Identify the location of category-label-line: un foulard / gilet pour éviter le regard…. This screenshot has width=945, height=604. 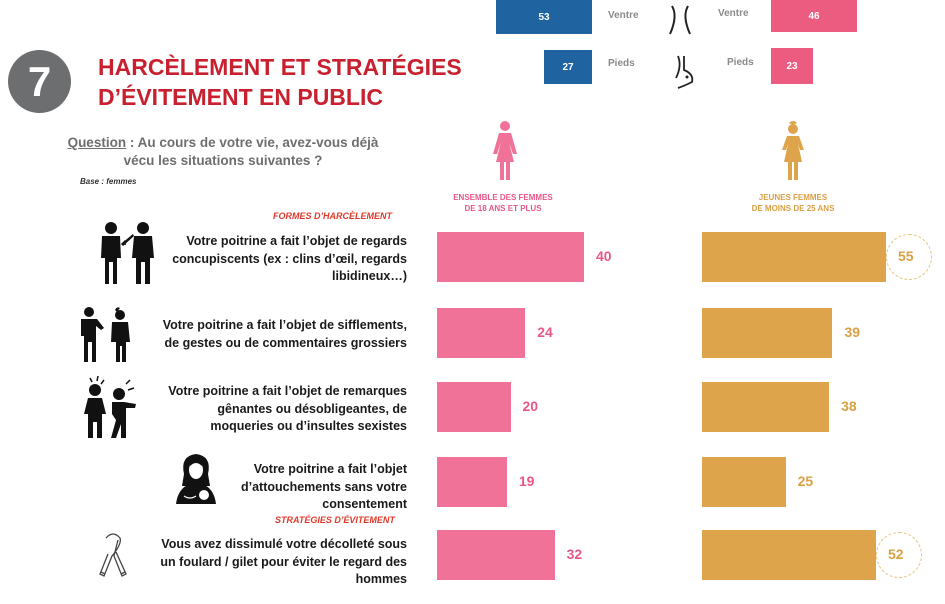
(283, 561).